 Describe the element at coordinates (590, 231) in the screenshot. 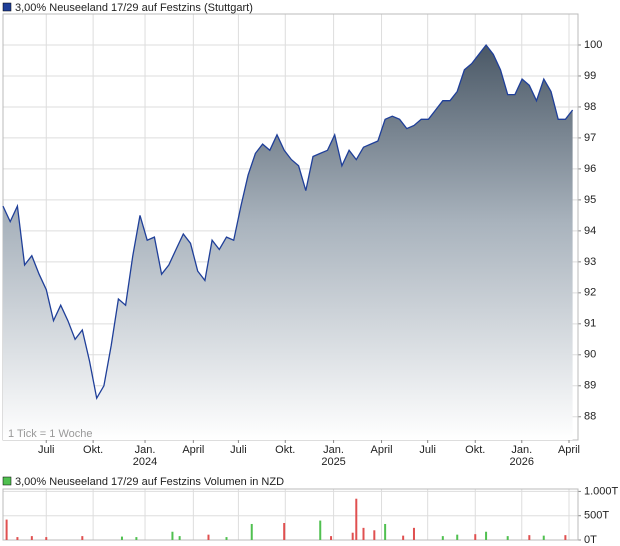

I see `y-tick-label: 94` at that location.